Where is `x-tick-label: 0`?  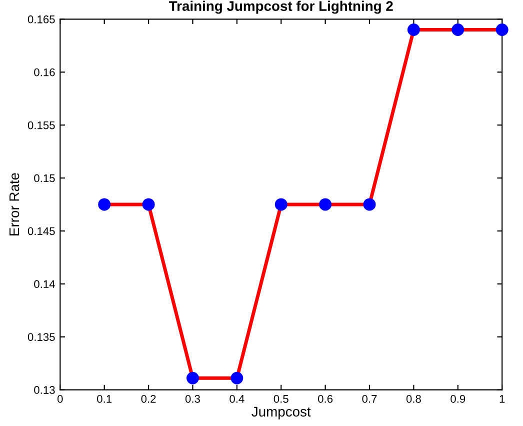
x-tick-label: 0 is located at coordinates (60, 398).